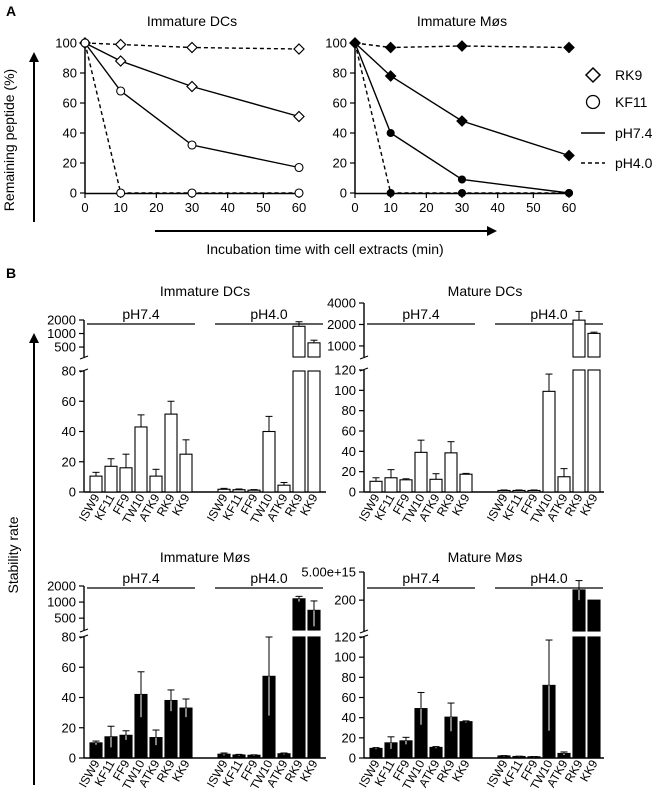  Describe the element at coordinates (631, 102) in the screenshot. I see `legend-kf11-label: KF11` at that location.